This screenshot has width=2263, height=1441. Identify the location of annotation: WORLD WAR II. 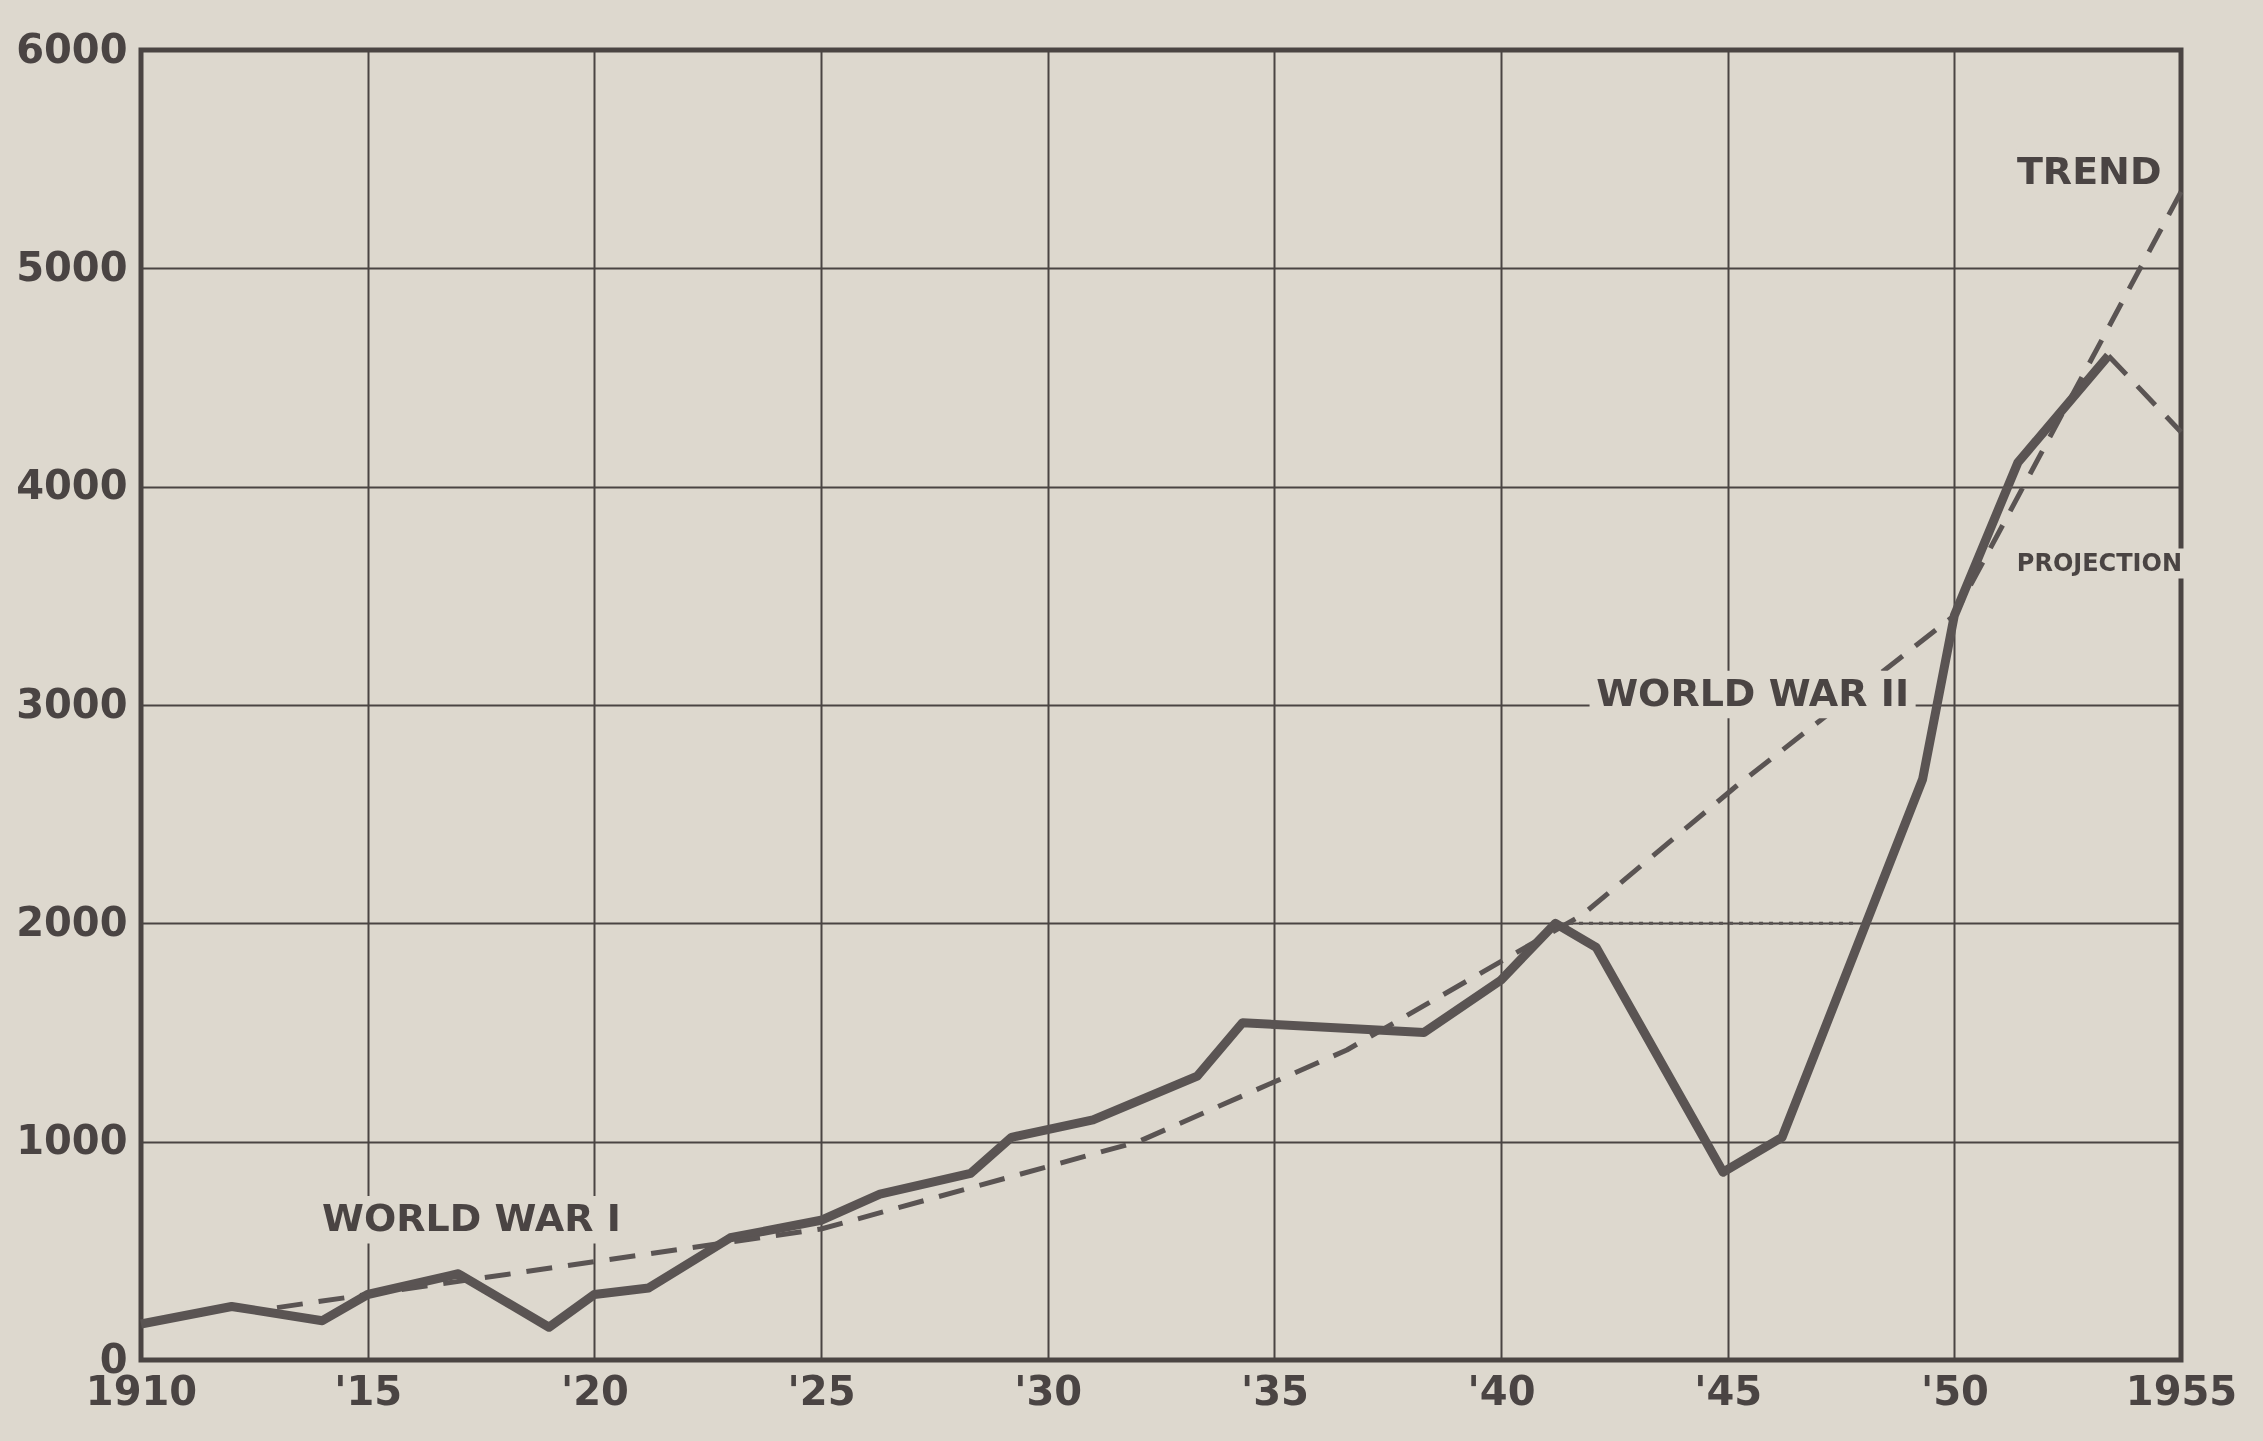
(1753, 692).